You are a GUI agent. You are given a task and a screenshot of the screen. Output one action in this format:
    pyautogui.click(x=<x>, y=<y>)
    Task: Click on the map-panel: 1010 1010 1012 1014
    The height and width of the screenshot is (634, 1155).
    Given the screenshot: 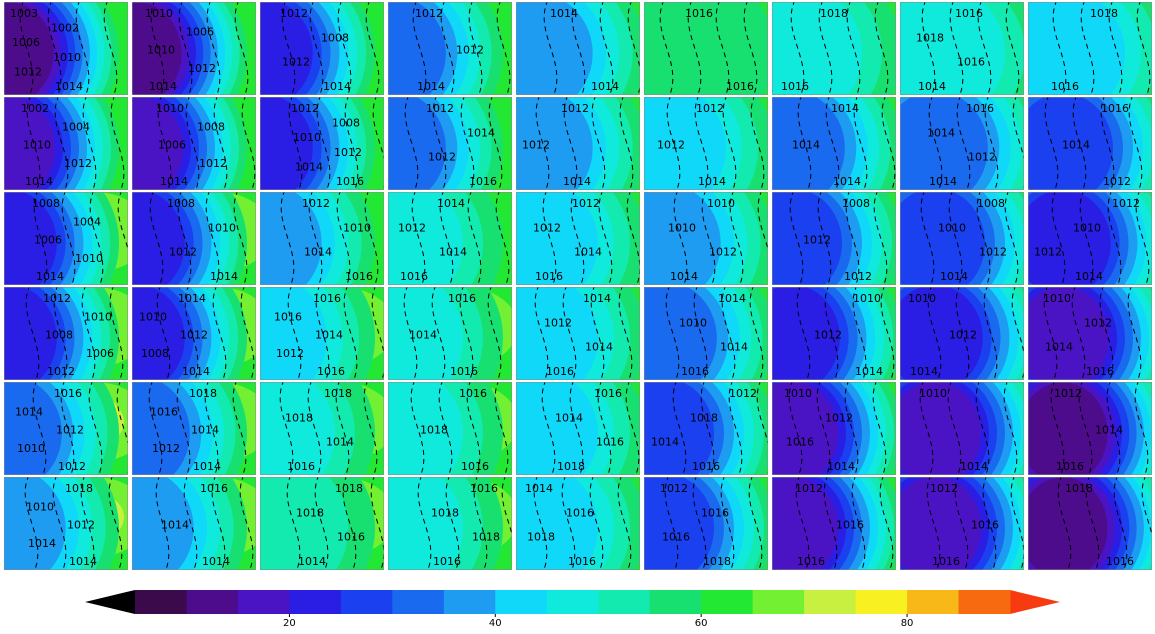 What is the action you would take?
    pyautogui.click(x=706, y=238)
    